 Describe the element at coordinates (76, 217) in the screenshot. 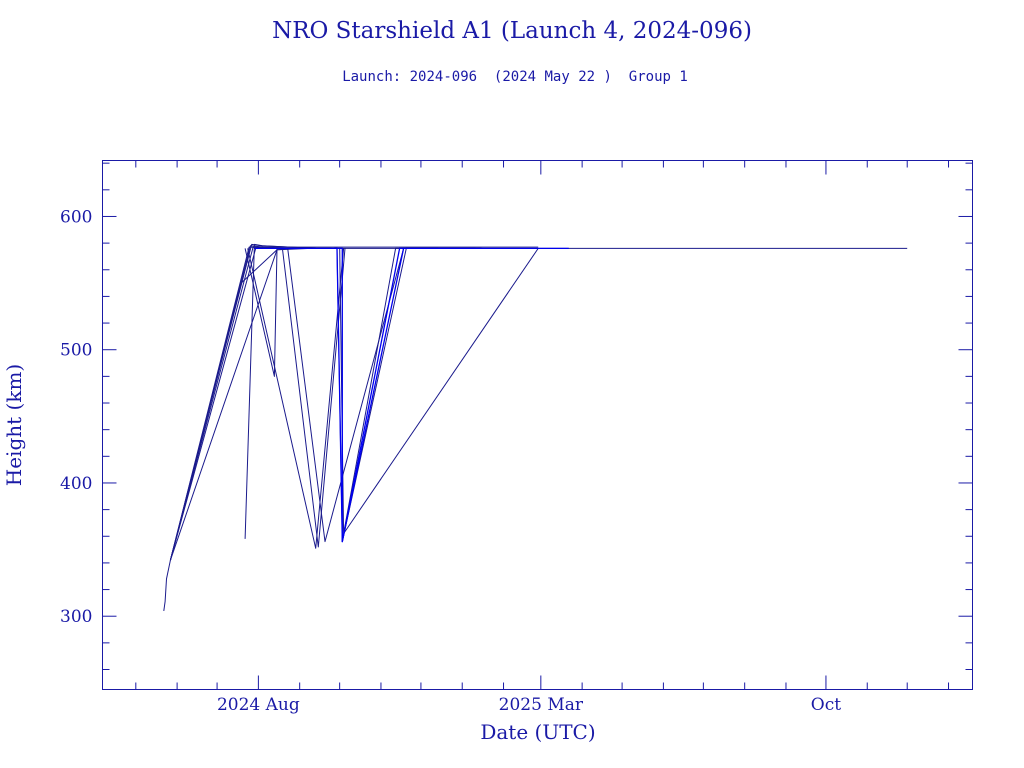

I see `y-tick-label: 600` at that location.